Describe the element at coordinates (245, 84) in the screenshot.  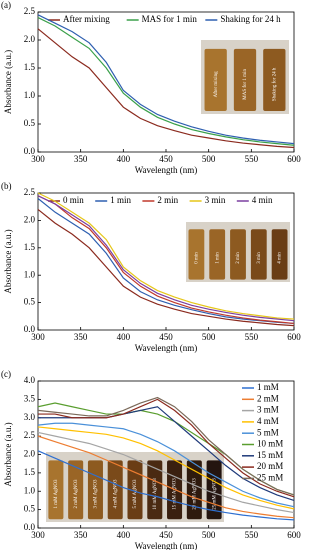
I see `inset-label: MAS for 1 min` at that location.